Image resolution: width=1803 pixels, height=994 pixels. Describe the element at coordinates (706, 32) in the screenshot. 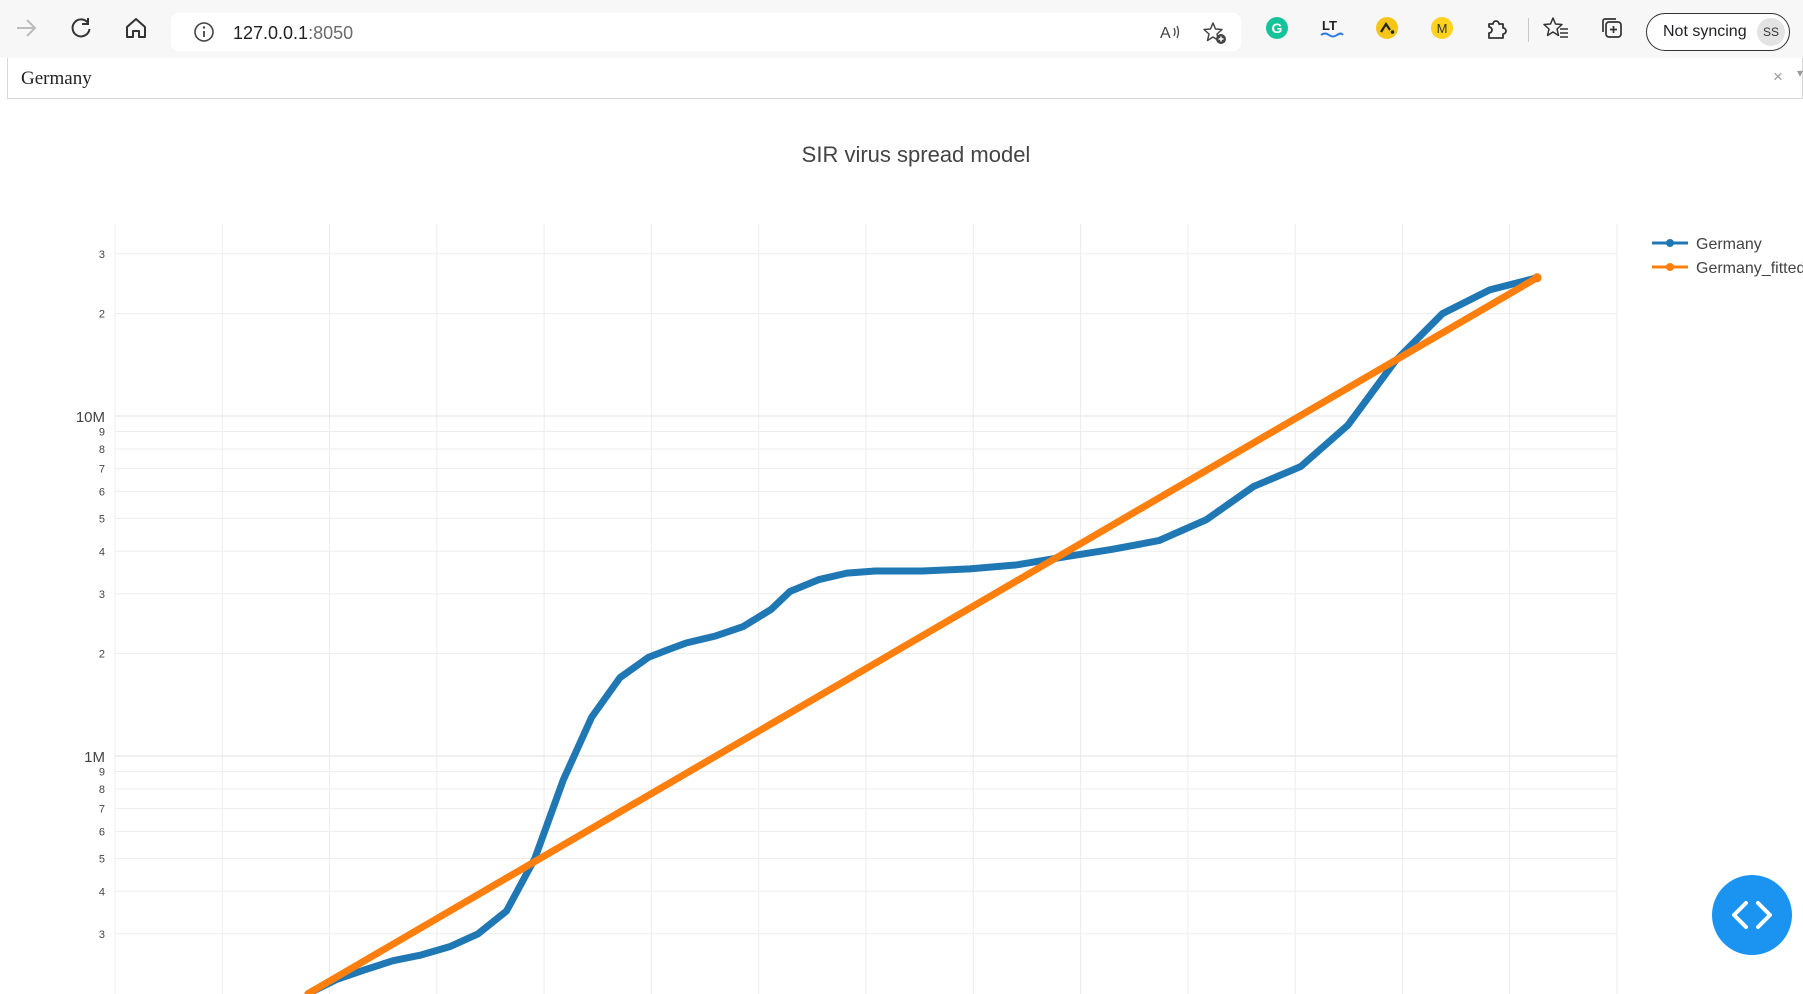

I see `address-bar: 127.0.0.1:8050 A` at that location.